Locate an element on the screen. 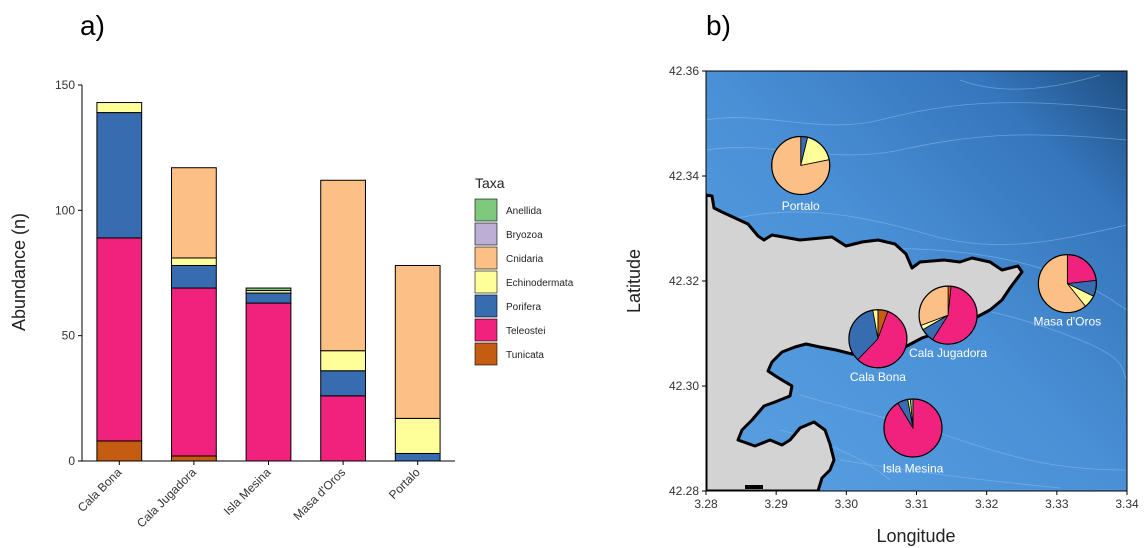  map-y-tick-label: 42.30 is located at coordinates (684, 386).